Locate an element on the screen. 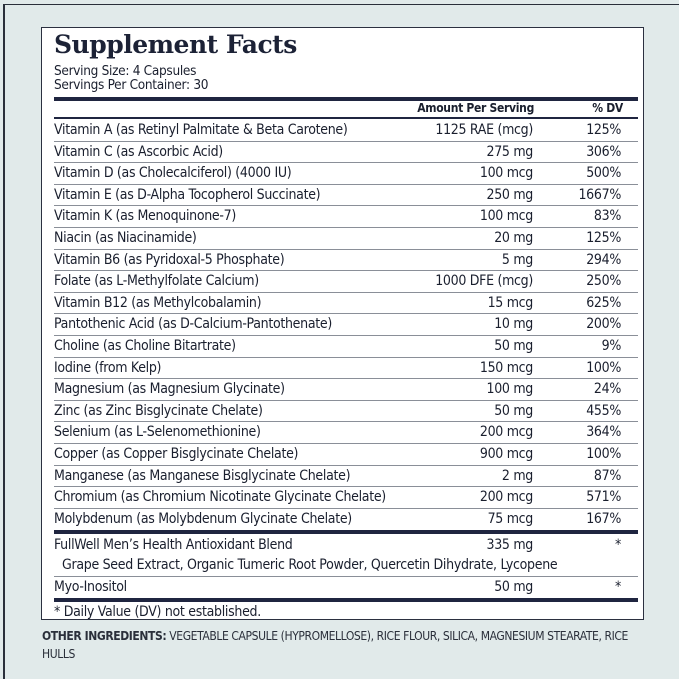 The width and height of the screenshot is (679, 679). nutrient-name: Selenium (as L-Selenomethionine) is located at coordinates (157, 432).